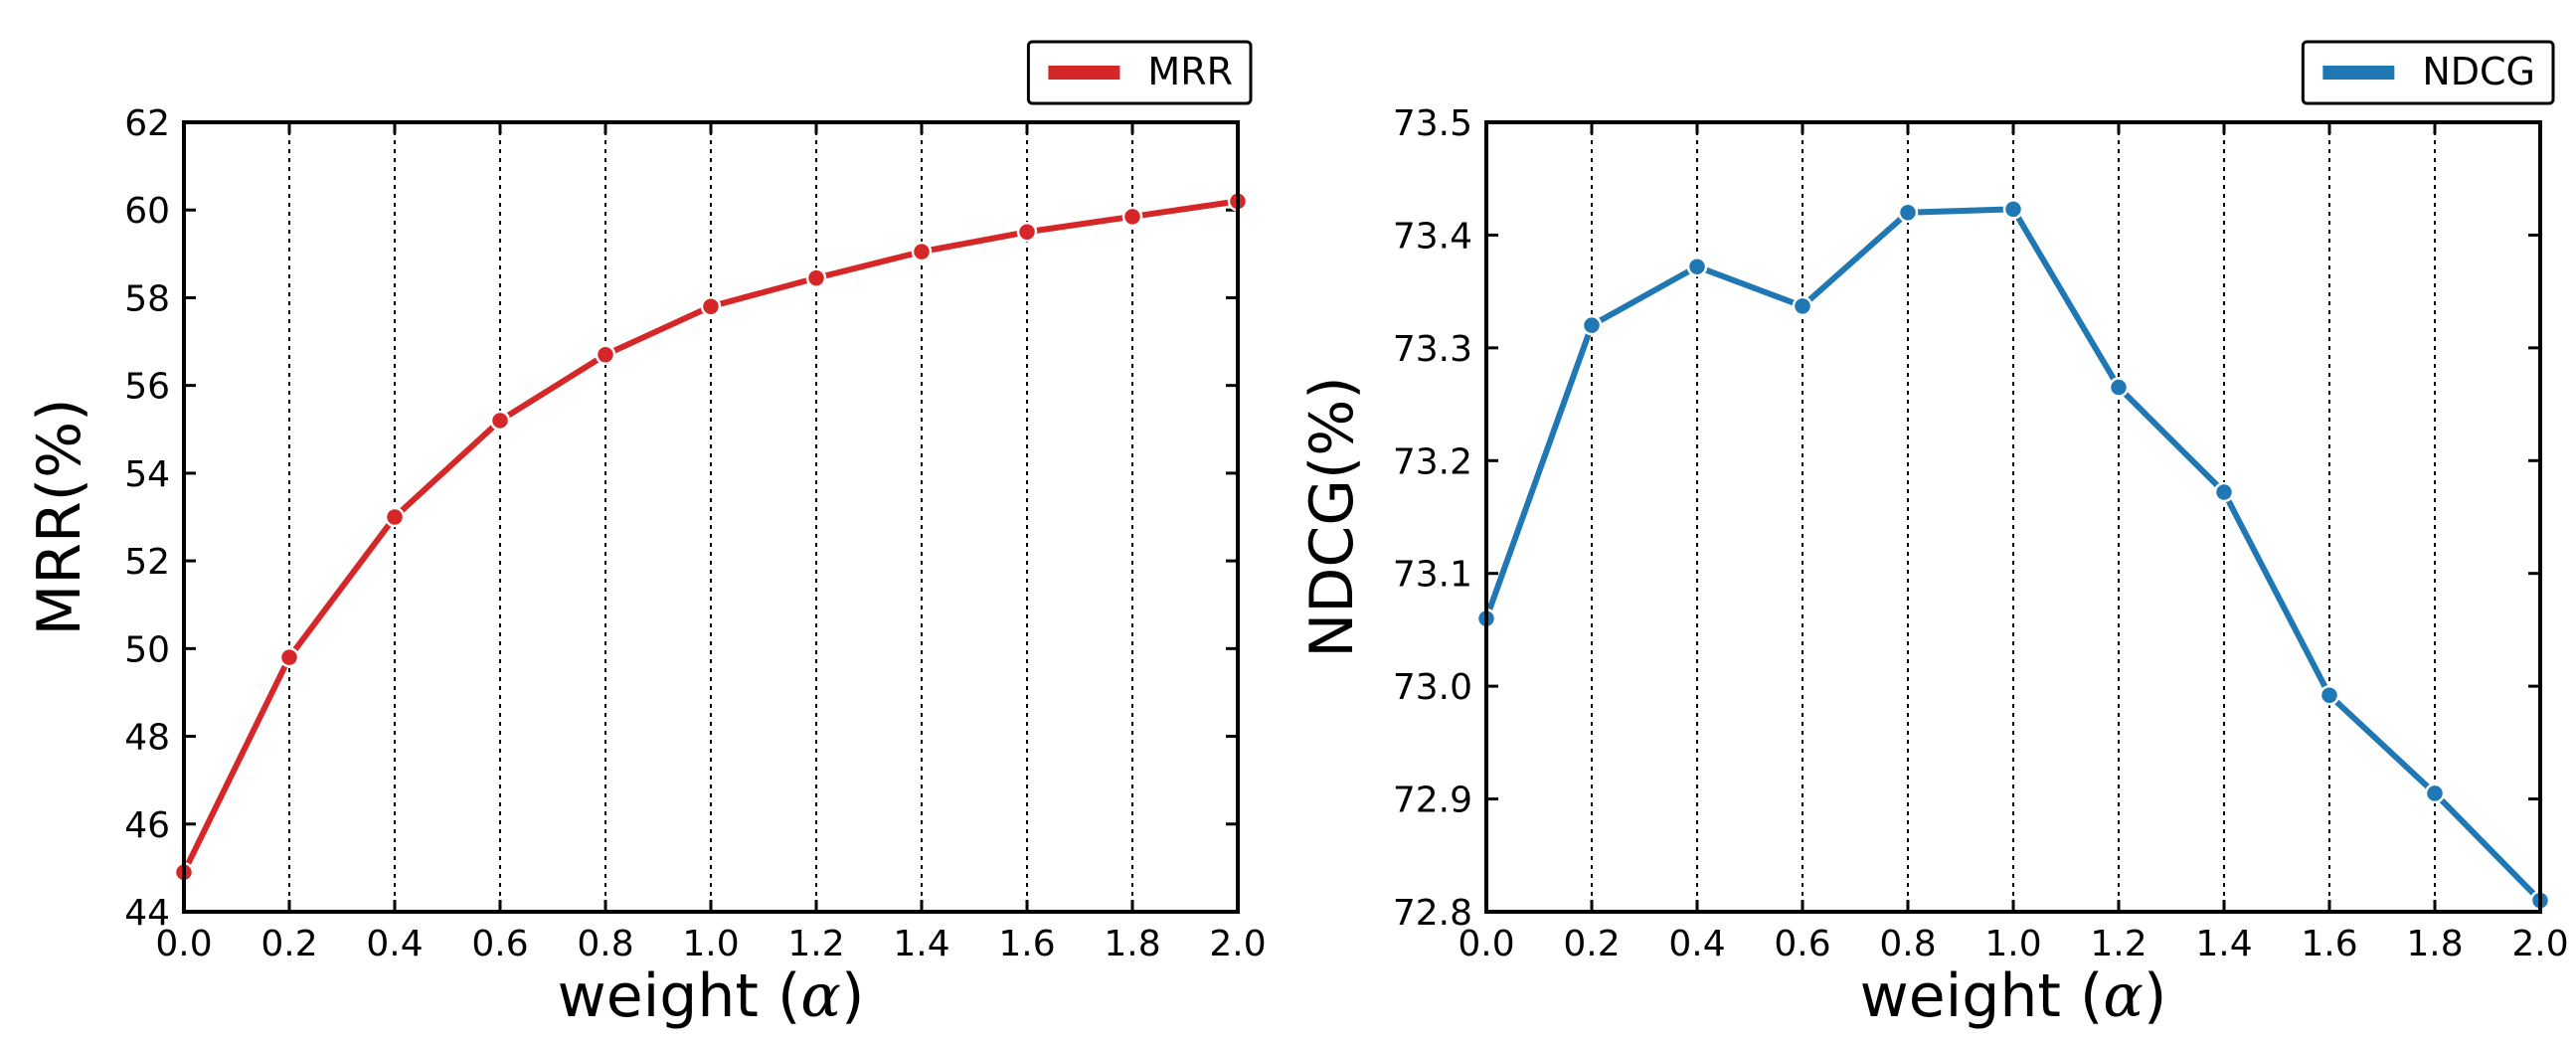 This screenshot has width=2576, height=1044. Describe the element at coordinates (147, 562) in the screenshot. I see `y-tick-label: 52` at that location.